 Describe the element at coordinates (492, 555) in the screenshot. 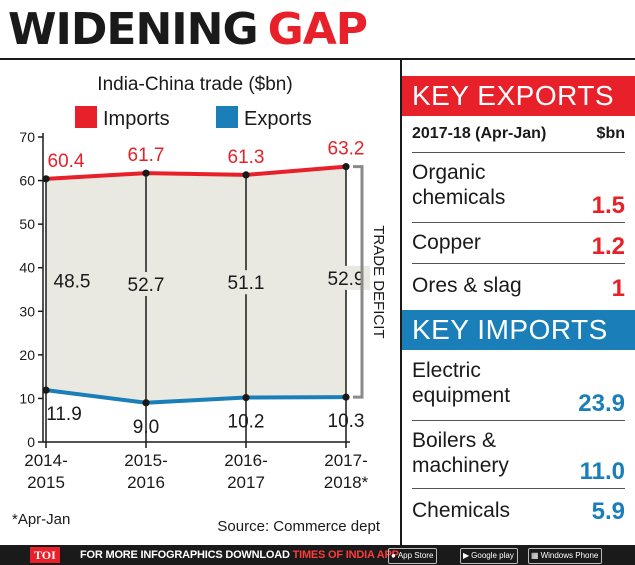

I see `google-play-label: Google play` at that location.